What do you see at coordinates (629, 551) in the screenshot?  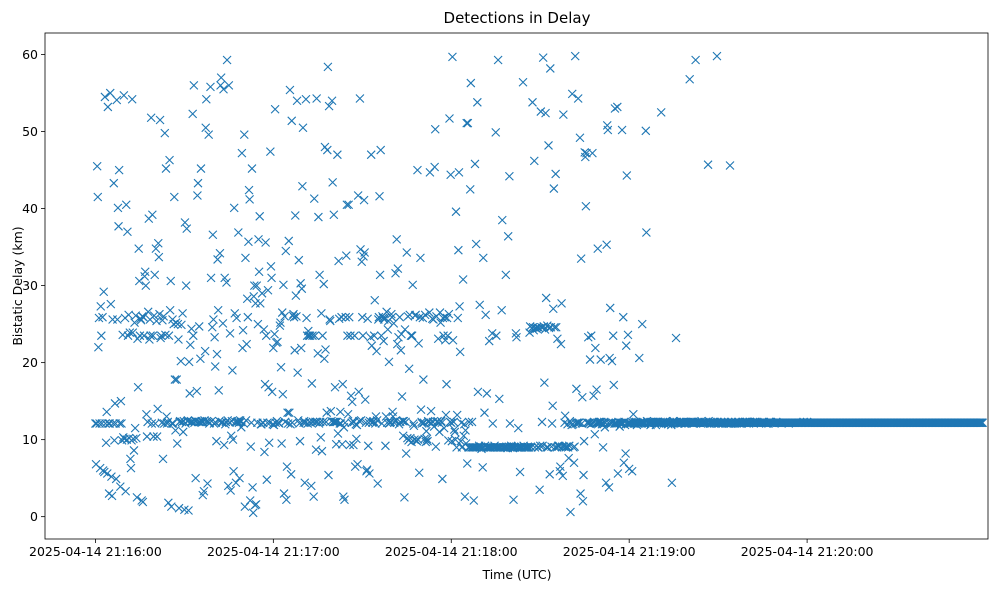 I see `x-tick-label: 2025-04-14 21:19:00` at bounding box center [629, 551].